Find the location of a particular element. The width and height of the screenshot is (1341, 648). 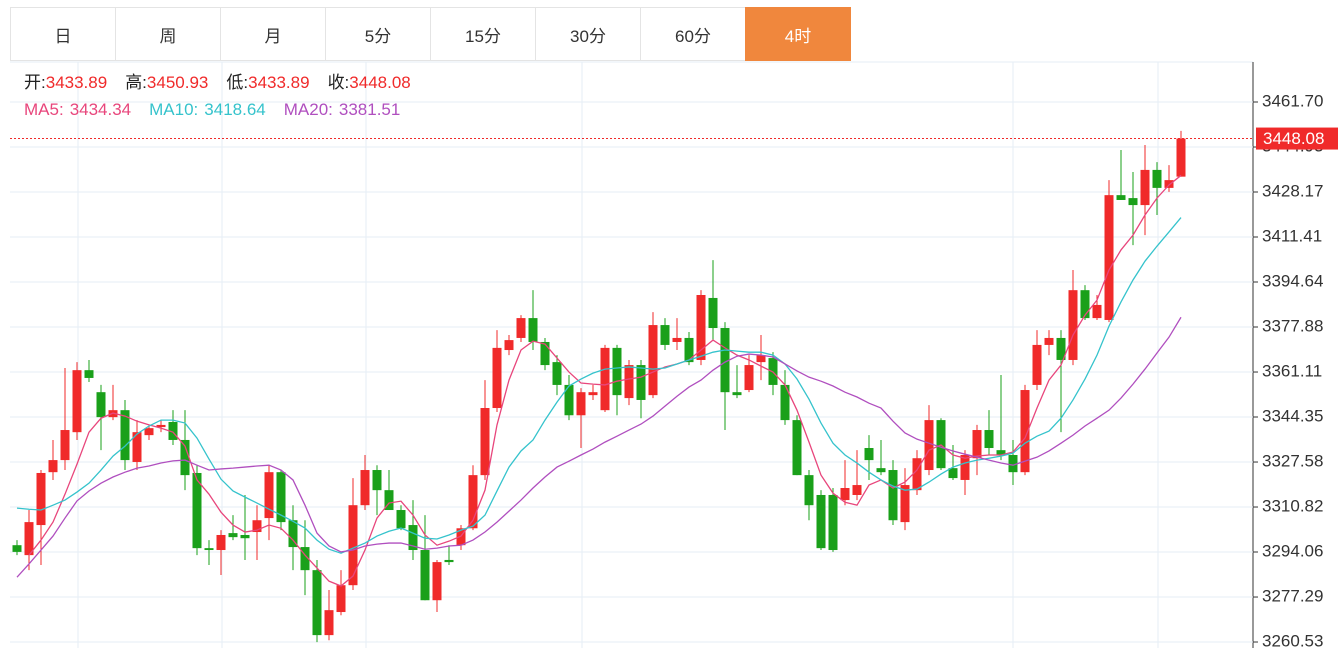

y-tick-label: 3411.41 is located at coordinates (1292, 235).